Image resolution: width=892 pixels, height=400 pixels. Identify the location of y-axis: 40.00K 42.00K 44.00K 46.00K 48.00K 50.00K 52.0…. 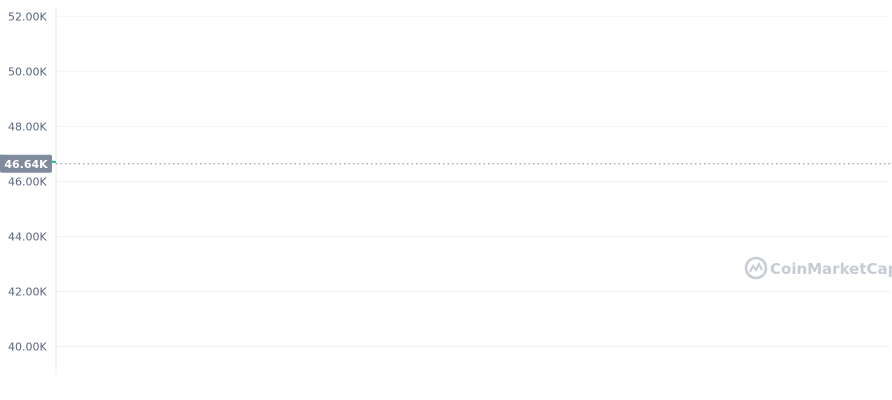
(27, 181).